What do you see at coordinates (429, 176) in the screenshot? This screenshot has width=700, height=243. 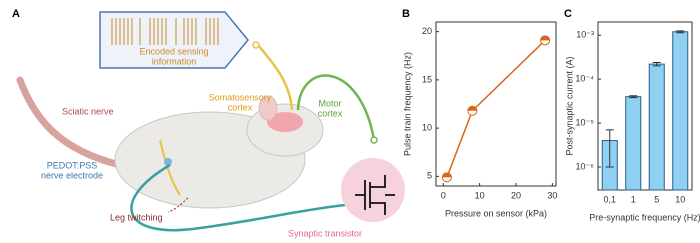 I see `y-tick-label: 5` at bounding box center [429, 176].